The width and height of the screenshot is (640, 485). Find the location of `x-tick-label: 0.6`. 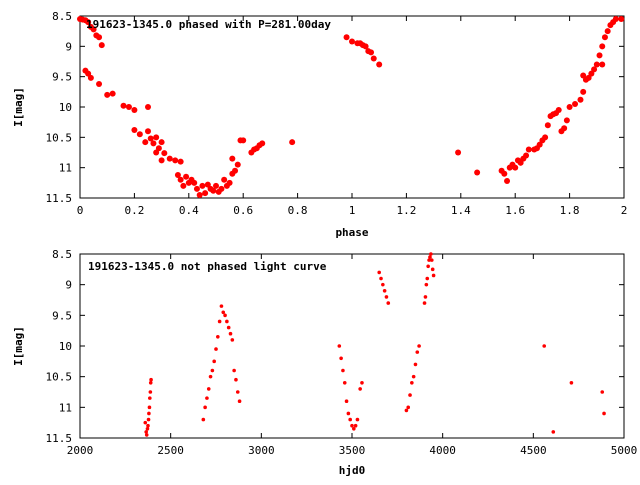

x-tick-label: 0.6 is located at coordinates (243, 210).